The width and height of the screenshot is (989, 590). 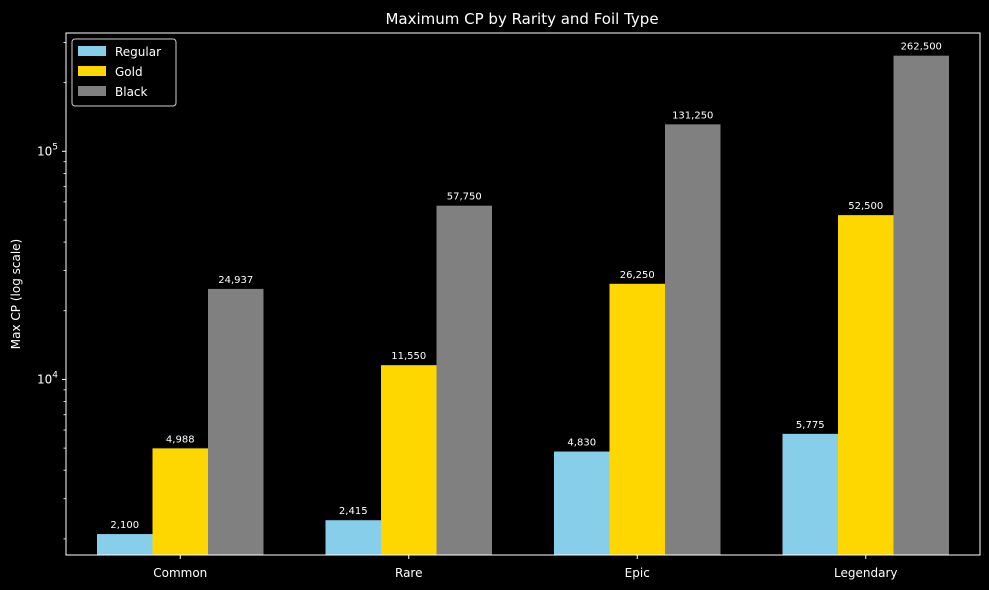 What do you see at coordinates (810, 425) in the screenshot?
I see `data-label: 5,775` at bounding box center [810, 425].